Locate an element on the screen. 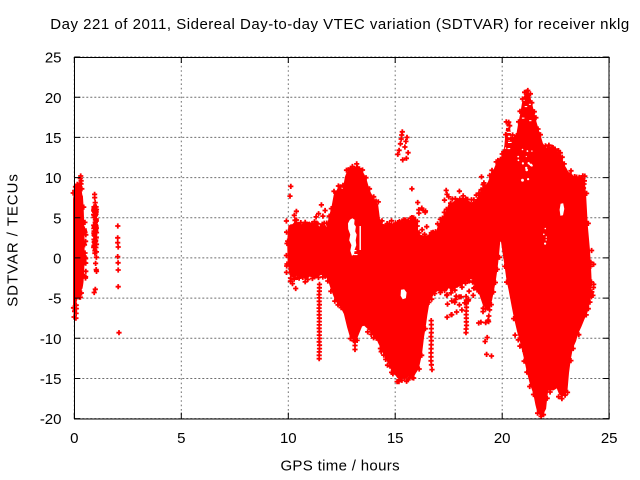 The height and width of the screenshot is (480, 640). svg-text: -20 is located at coordinates (51, 419).